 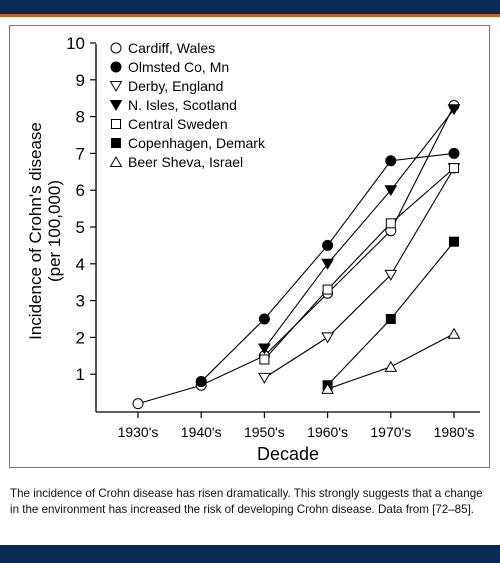 I want to click on legend-label: N. Isles, Scotland, so click(x=182, y=105).